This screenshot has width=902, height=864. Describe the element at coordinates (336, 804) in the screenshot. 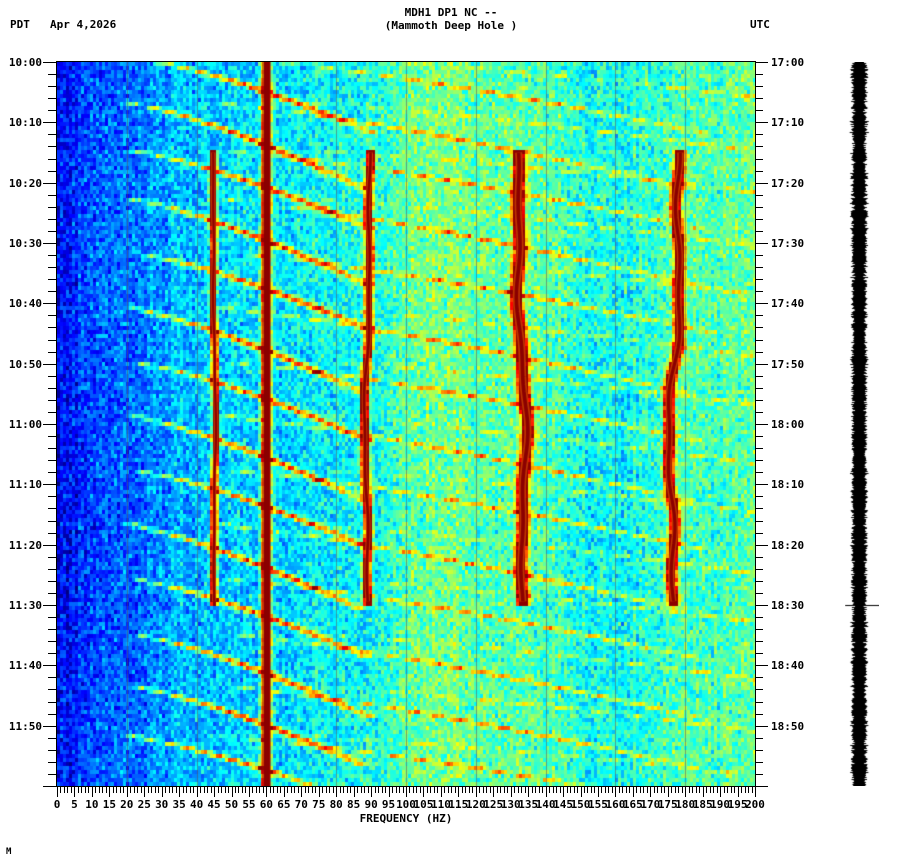

I see `x-tick-label: 80` at that location.